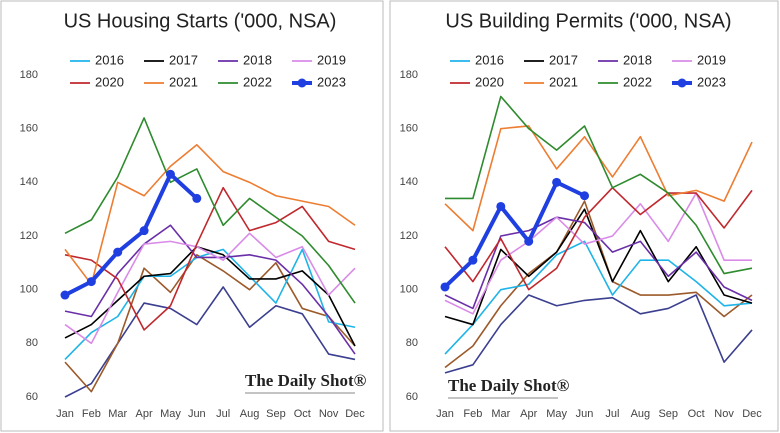 This screenshot has height=433, width=780. What do you see at coordinates (588, 21) in the screenshot?
I see `chart-title: US Building Permits ('000, NSA)` at bounding box center [588, 21].